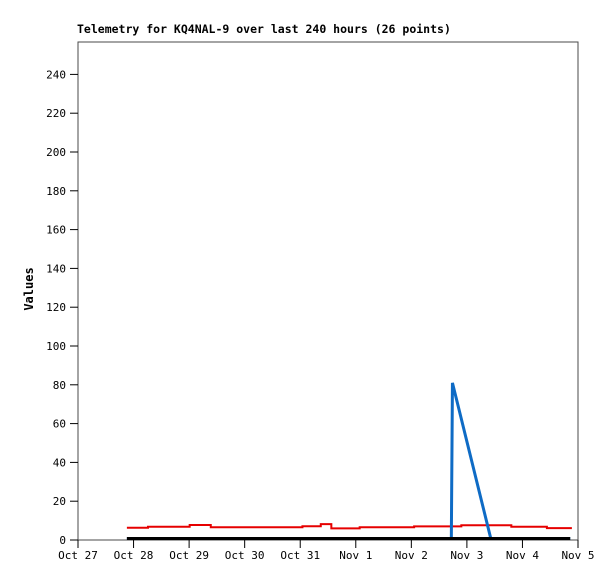  What do you see at coordinates (577, 555) in the screenshot?
I see `x-tick-label: Nov 5` at bounding box center [577, 555].